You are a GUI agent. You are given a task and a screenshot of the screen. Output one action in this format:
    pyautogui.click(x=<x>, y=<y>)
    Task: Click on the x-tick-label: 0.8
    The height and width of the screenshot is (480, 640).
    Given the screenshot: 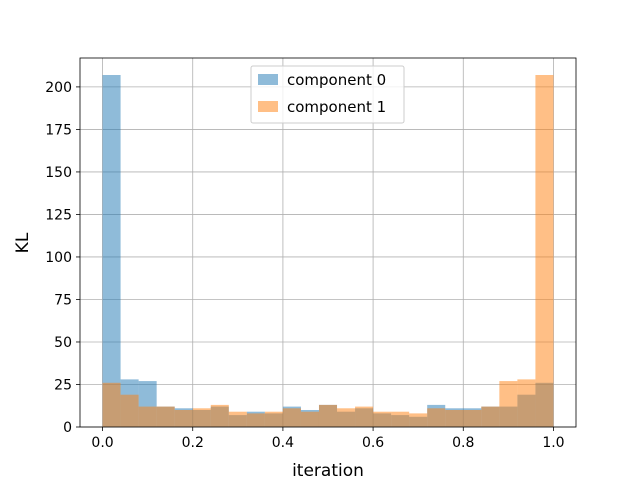 What is the action you would take?
    pyautogui.click(x=463, y=443)
    